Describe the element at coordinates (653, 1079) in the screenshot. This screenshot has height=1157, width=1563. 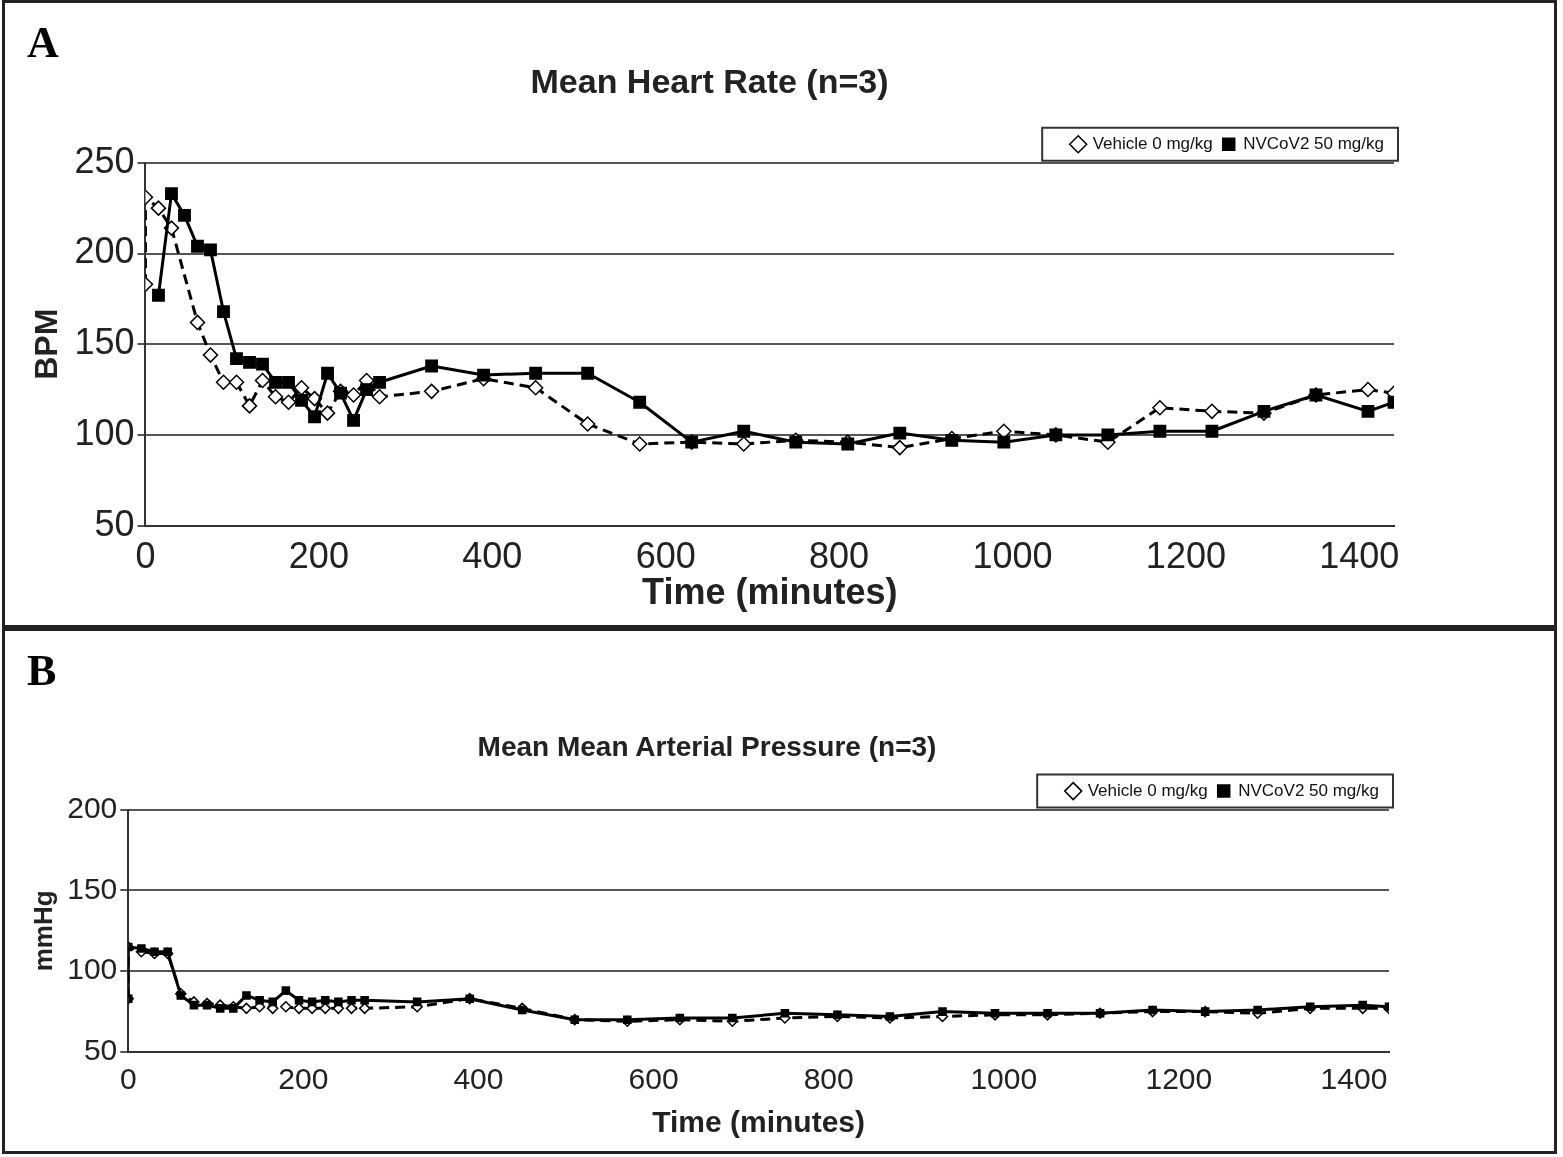
I see `x-tick-label: 600` at that location.